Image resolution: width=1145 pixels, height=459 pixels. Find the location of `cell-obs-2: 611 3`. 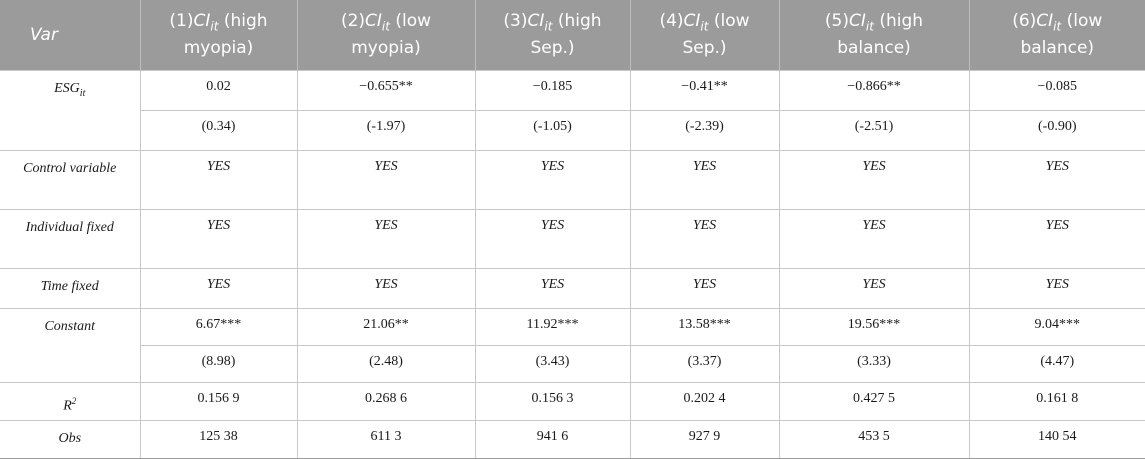

cell-obs-2: 611 3 is located at coordinates (386, 439).